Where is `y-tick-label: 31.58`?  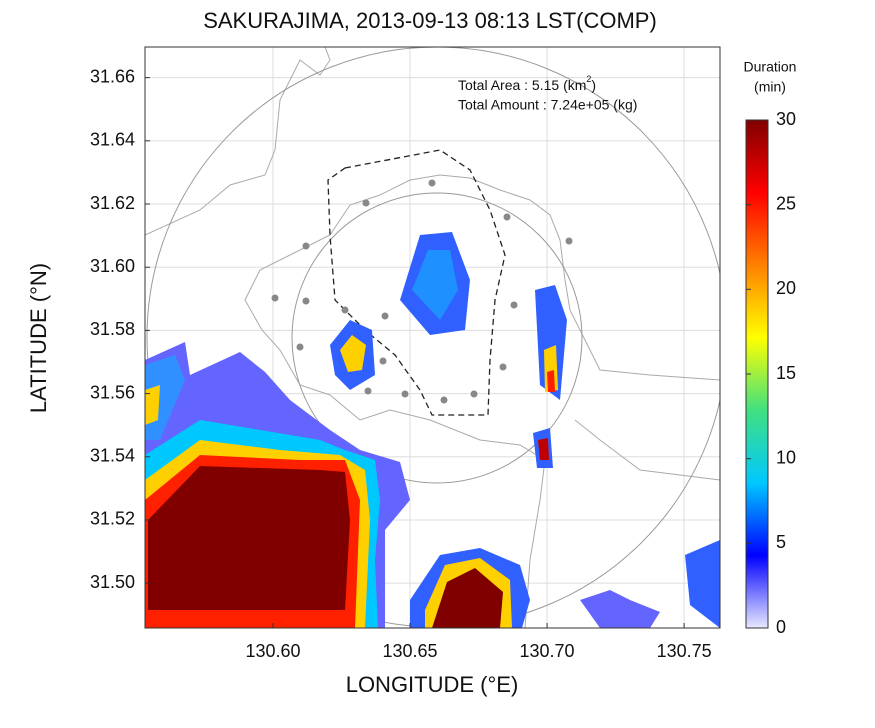 y-tick-label: 31.58 is located at coordinates (112, 329).